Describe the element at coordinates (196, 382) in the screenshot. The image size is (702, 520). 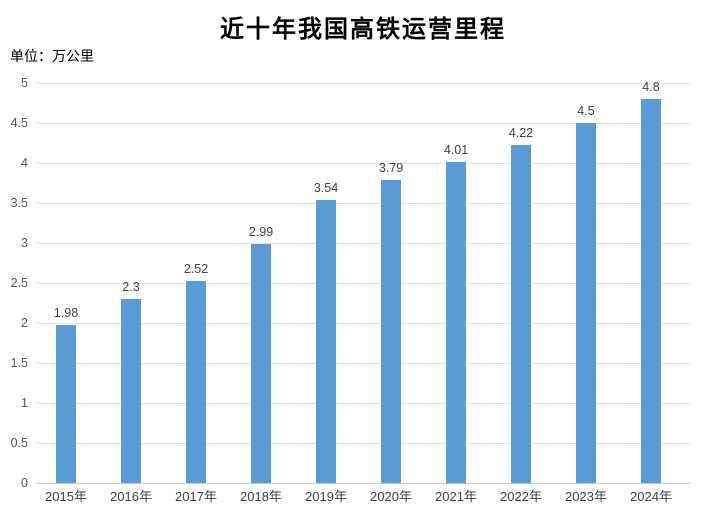
I see `bar-2017年` at that location.